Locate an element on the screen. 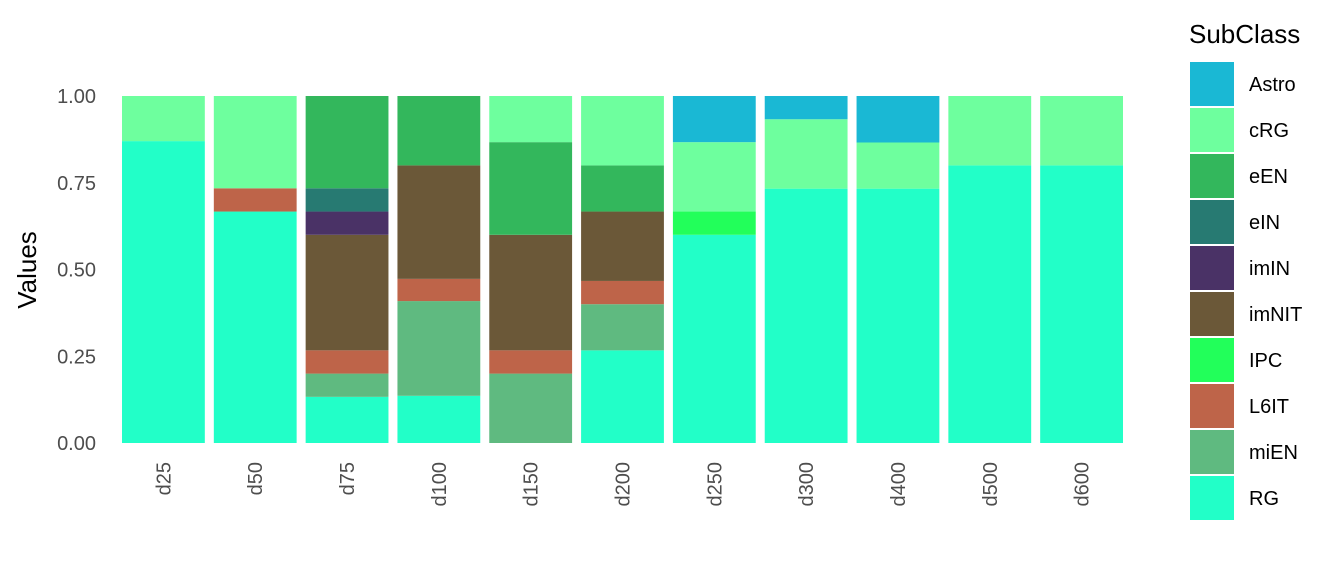 The width and height of the screenshot is (1344, 576). y-tick-label: 0.75 is located at coordinates (76, 184).